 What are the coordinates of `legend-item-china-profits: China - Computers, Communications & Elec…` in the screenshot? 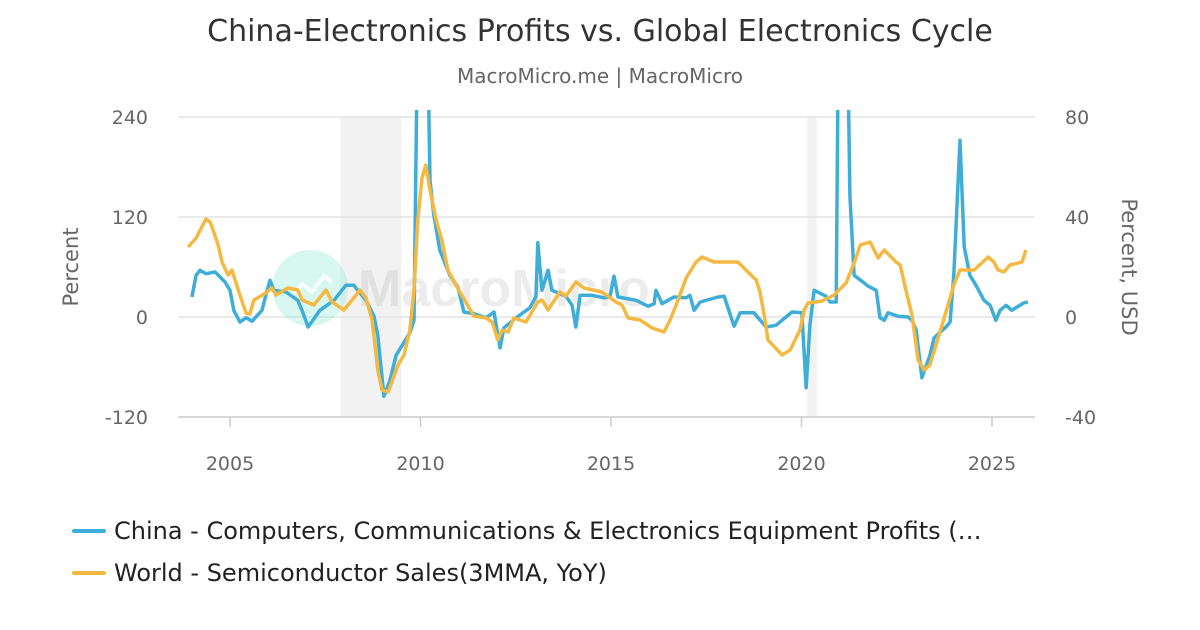 It's located at (527, 531).